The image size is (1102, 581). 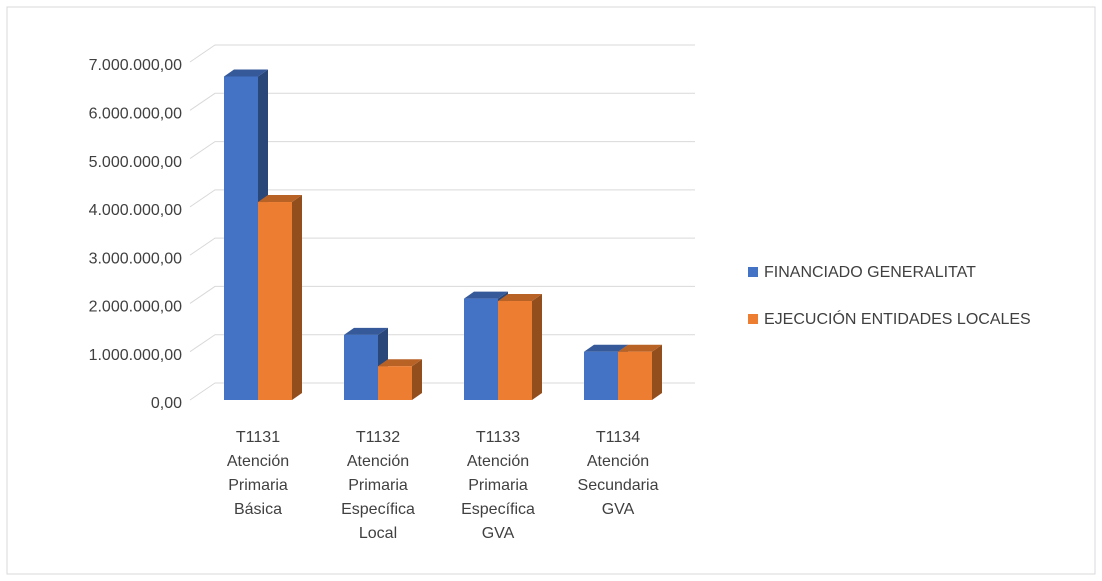 I want to click on x-tick-label: T1133 Atención Primaria Específica GVA, so click(x=498, y=485).